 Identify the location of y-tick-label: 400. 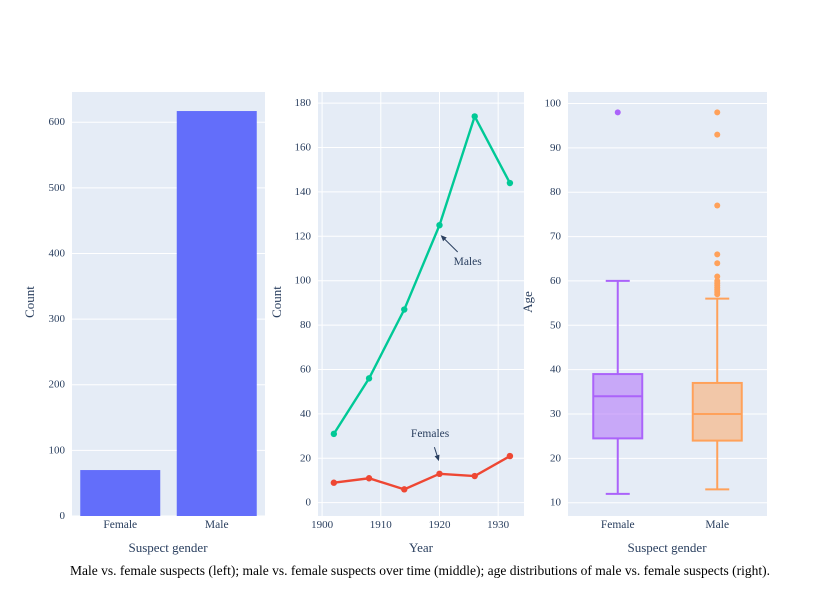
(57, 253).